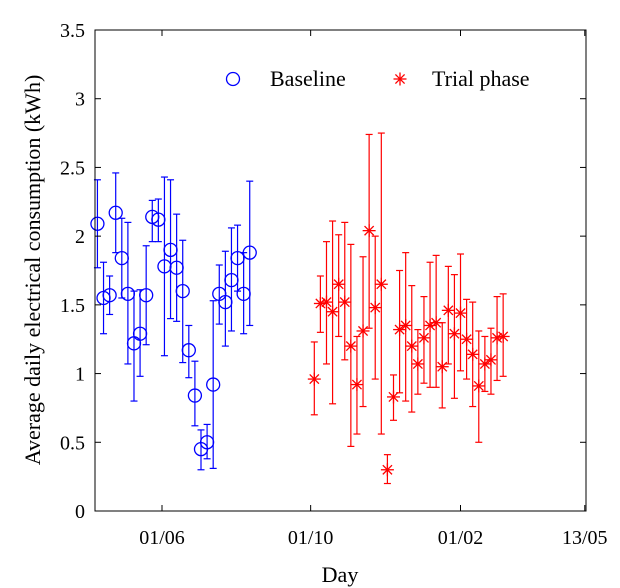 This screenshot has width=620, height=588. Describe the element at coordinates (72, 306) in the screenshot. I see `y-tick-label: 1.5` at that location.